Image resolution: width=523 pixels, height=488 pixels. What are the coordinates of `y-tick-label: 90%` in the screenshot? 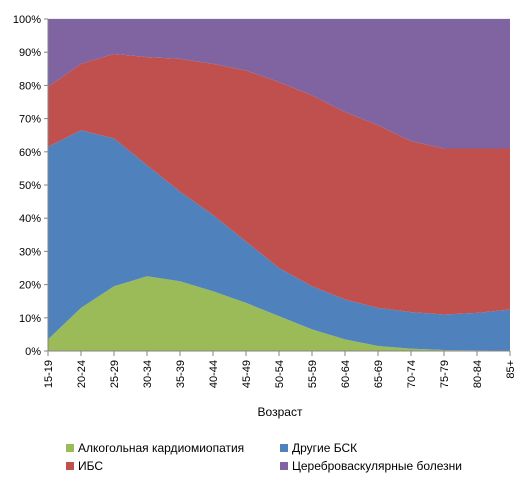 It's located at (30, 53).